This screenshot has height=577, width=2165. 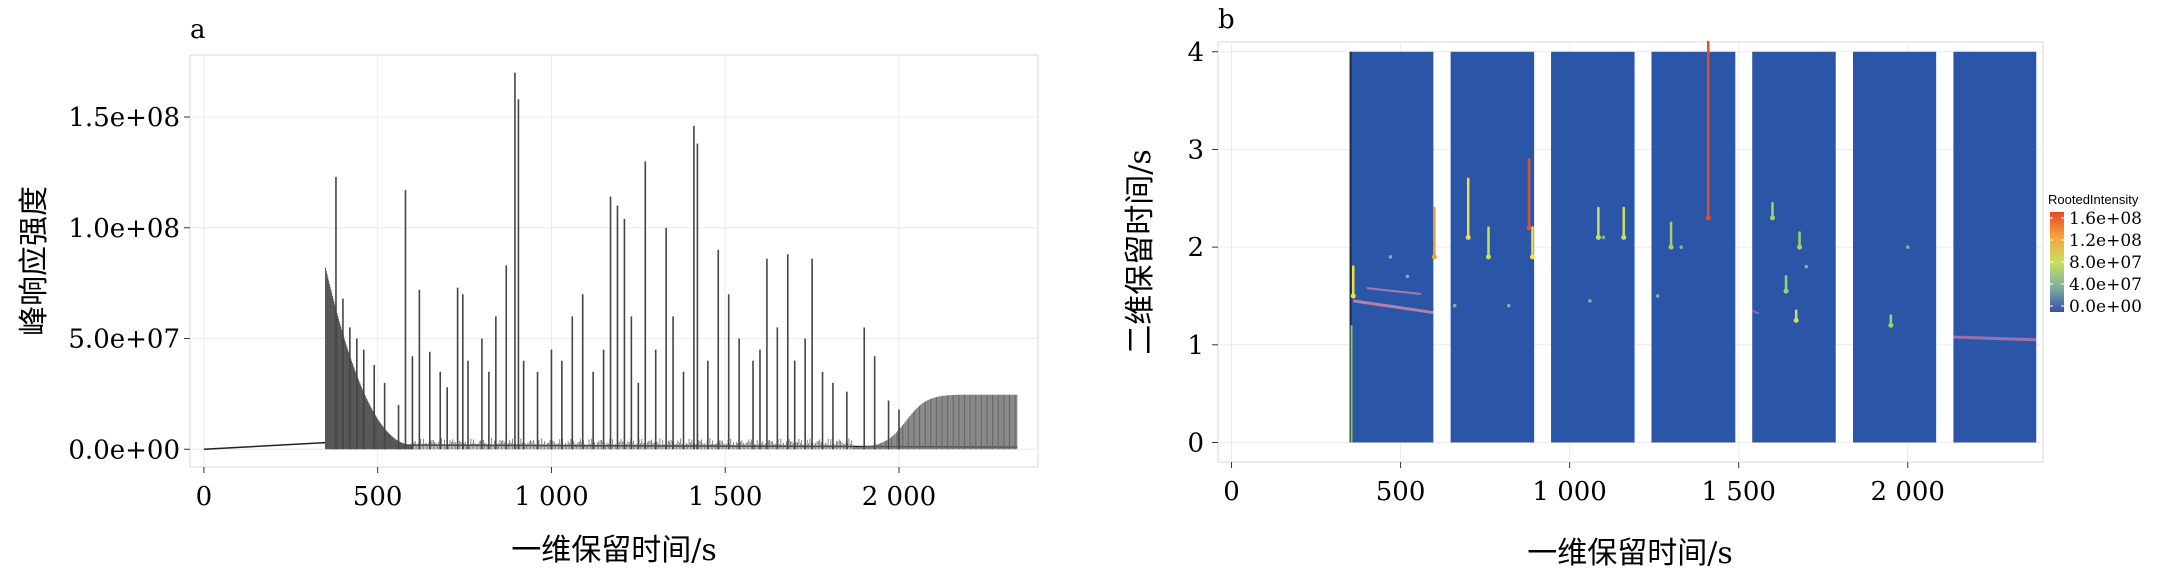 I want to click on legend-colorbar, so click(x=2057, y=262).